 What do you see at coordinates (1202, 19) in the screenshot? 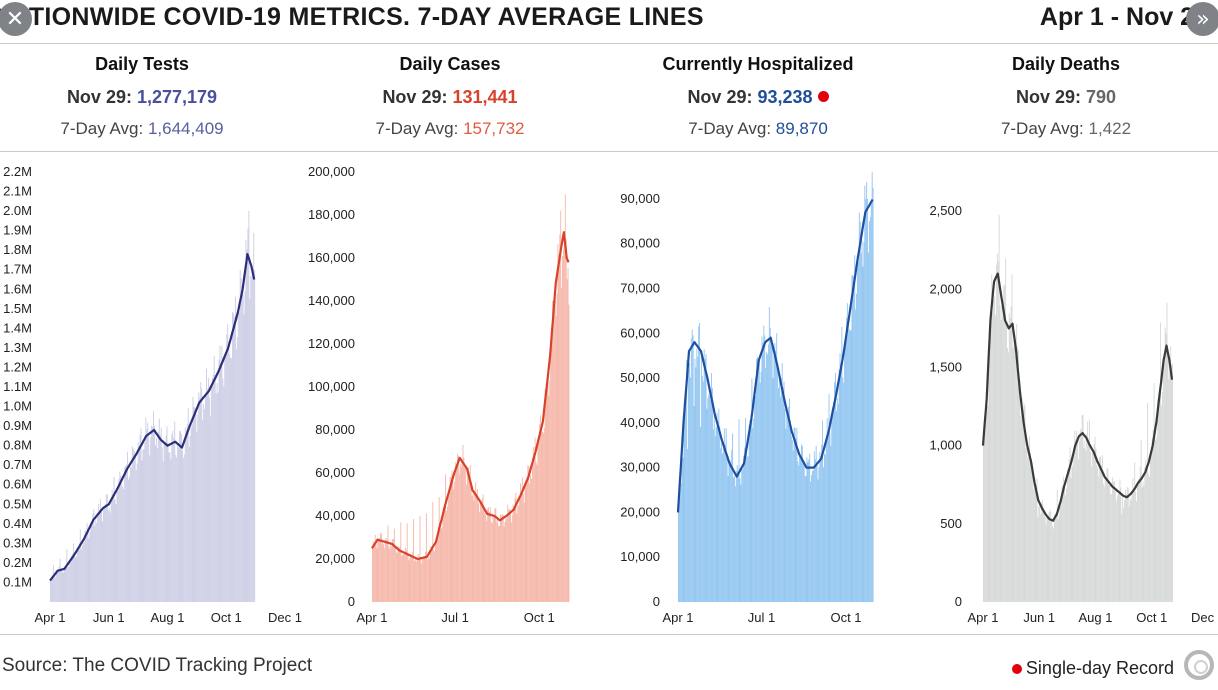
I see `double-chevron-right-icon: »` at bounding box center [1202, 19].